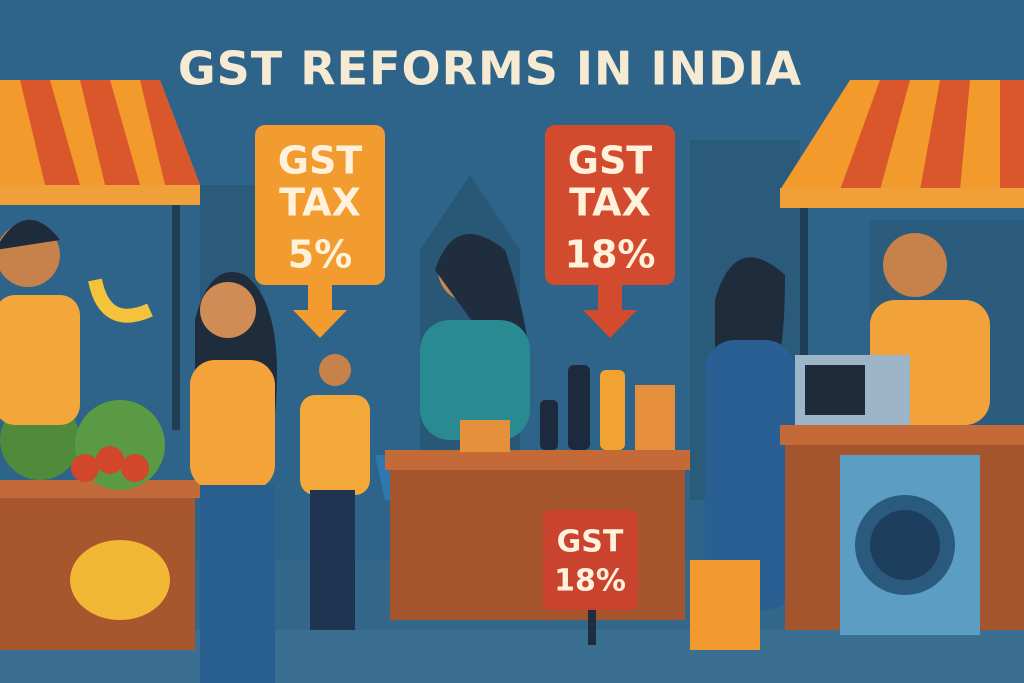 The height and width of the screenshot is (683, 1024). Describe the element at coordinates (470, 212) in the screenshot. I see `background-shape` at that location.